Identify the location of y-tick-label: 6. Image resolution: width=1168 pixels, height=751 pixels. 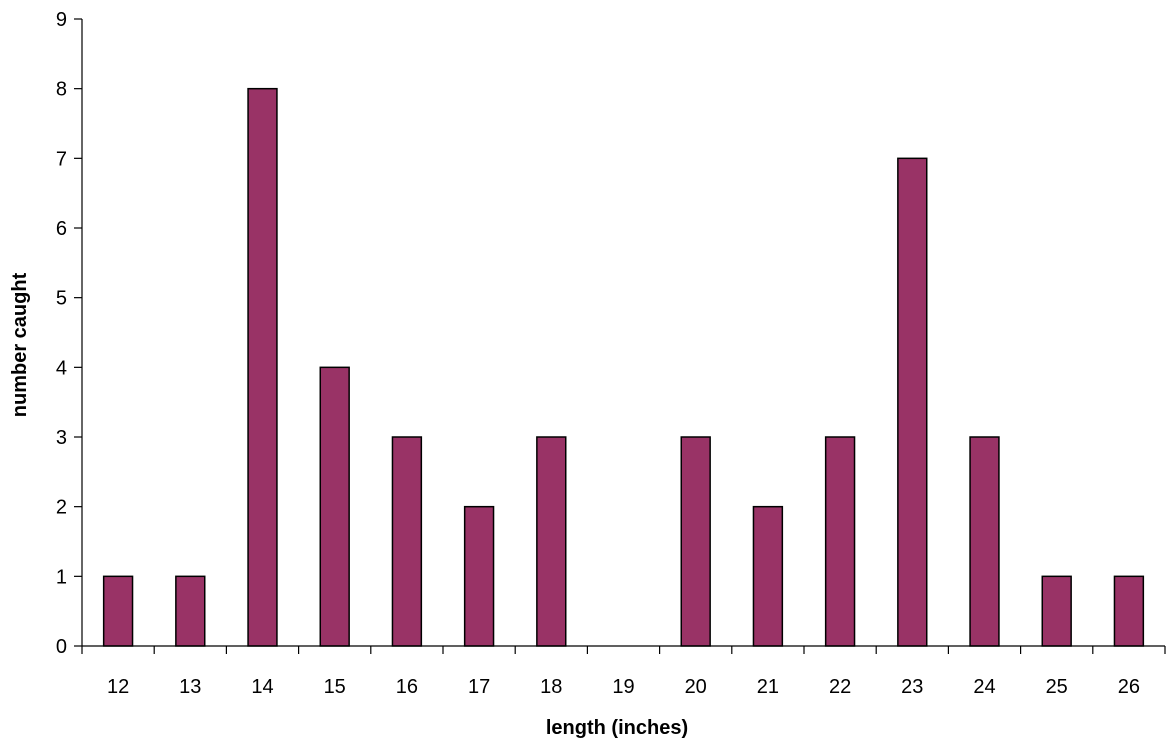
(61, 229).